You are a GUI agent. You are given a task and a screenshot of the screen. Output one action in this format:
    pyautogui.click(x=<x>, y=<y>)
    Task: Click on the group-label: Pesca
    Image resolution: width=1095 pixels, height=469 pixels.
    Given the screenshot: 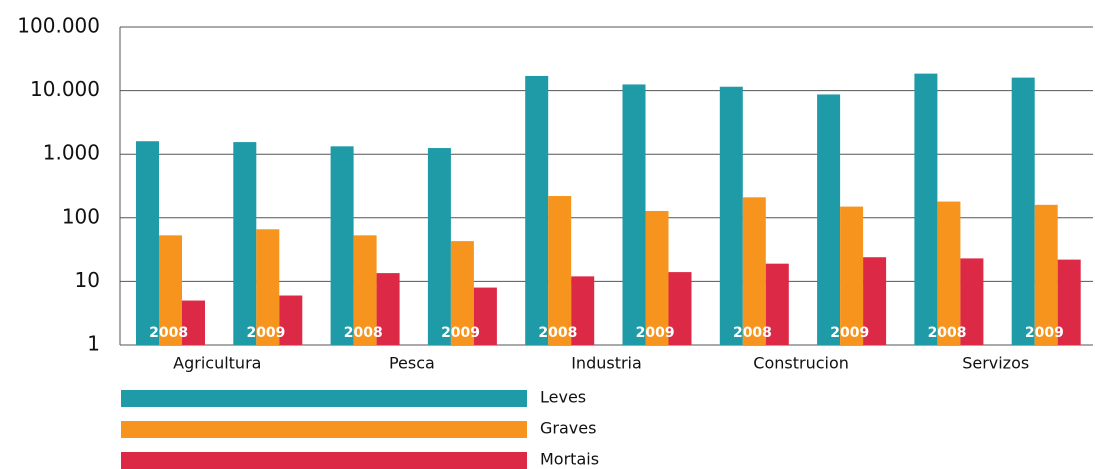 What is the action you would take?
    pyautogui.click(x=412, y=363)
    